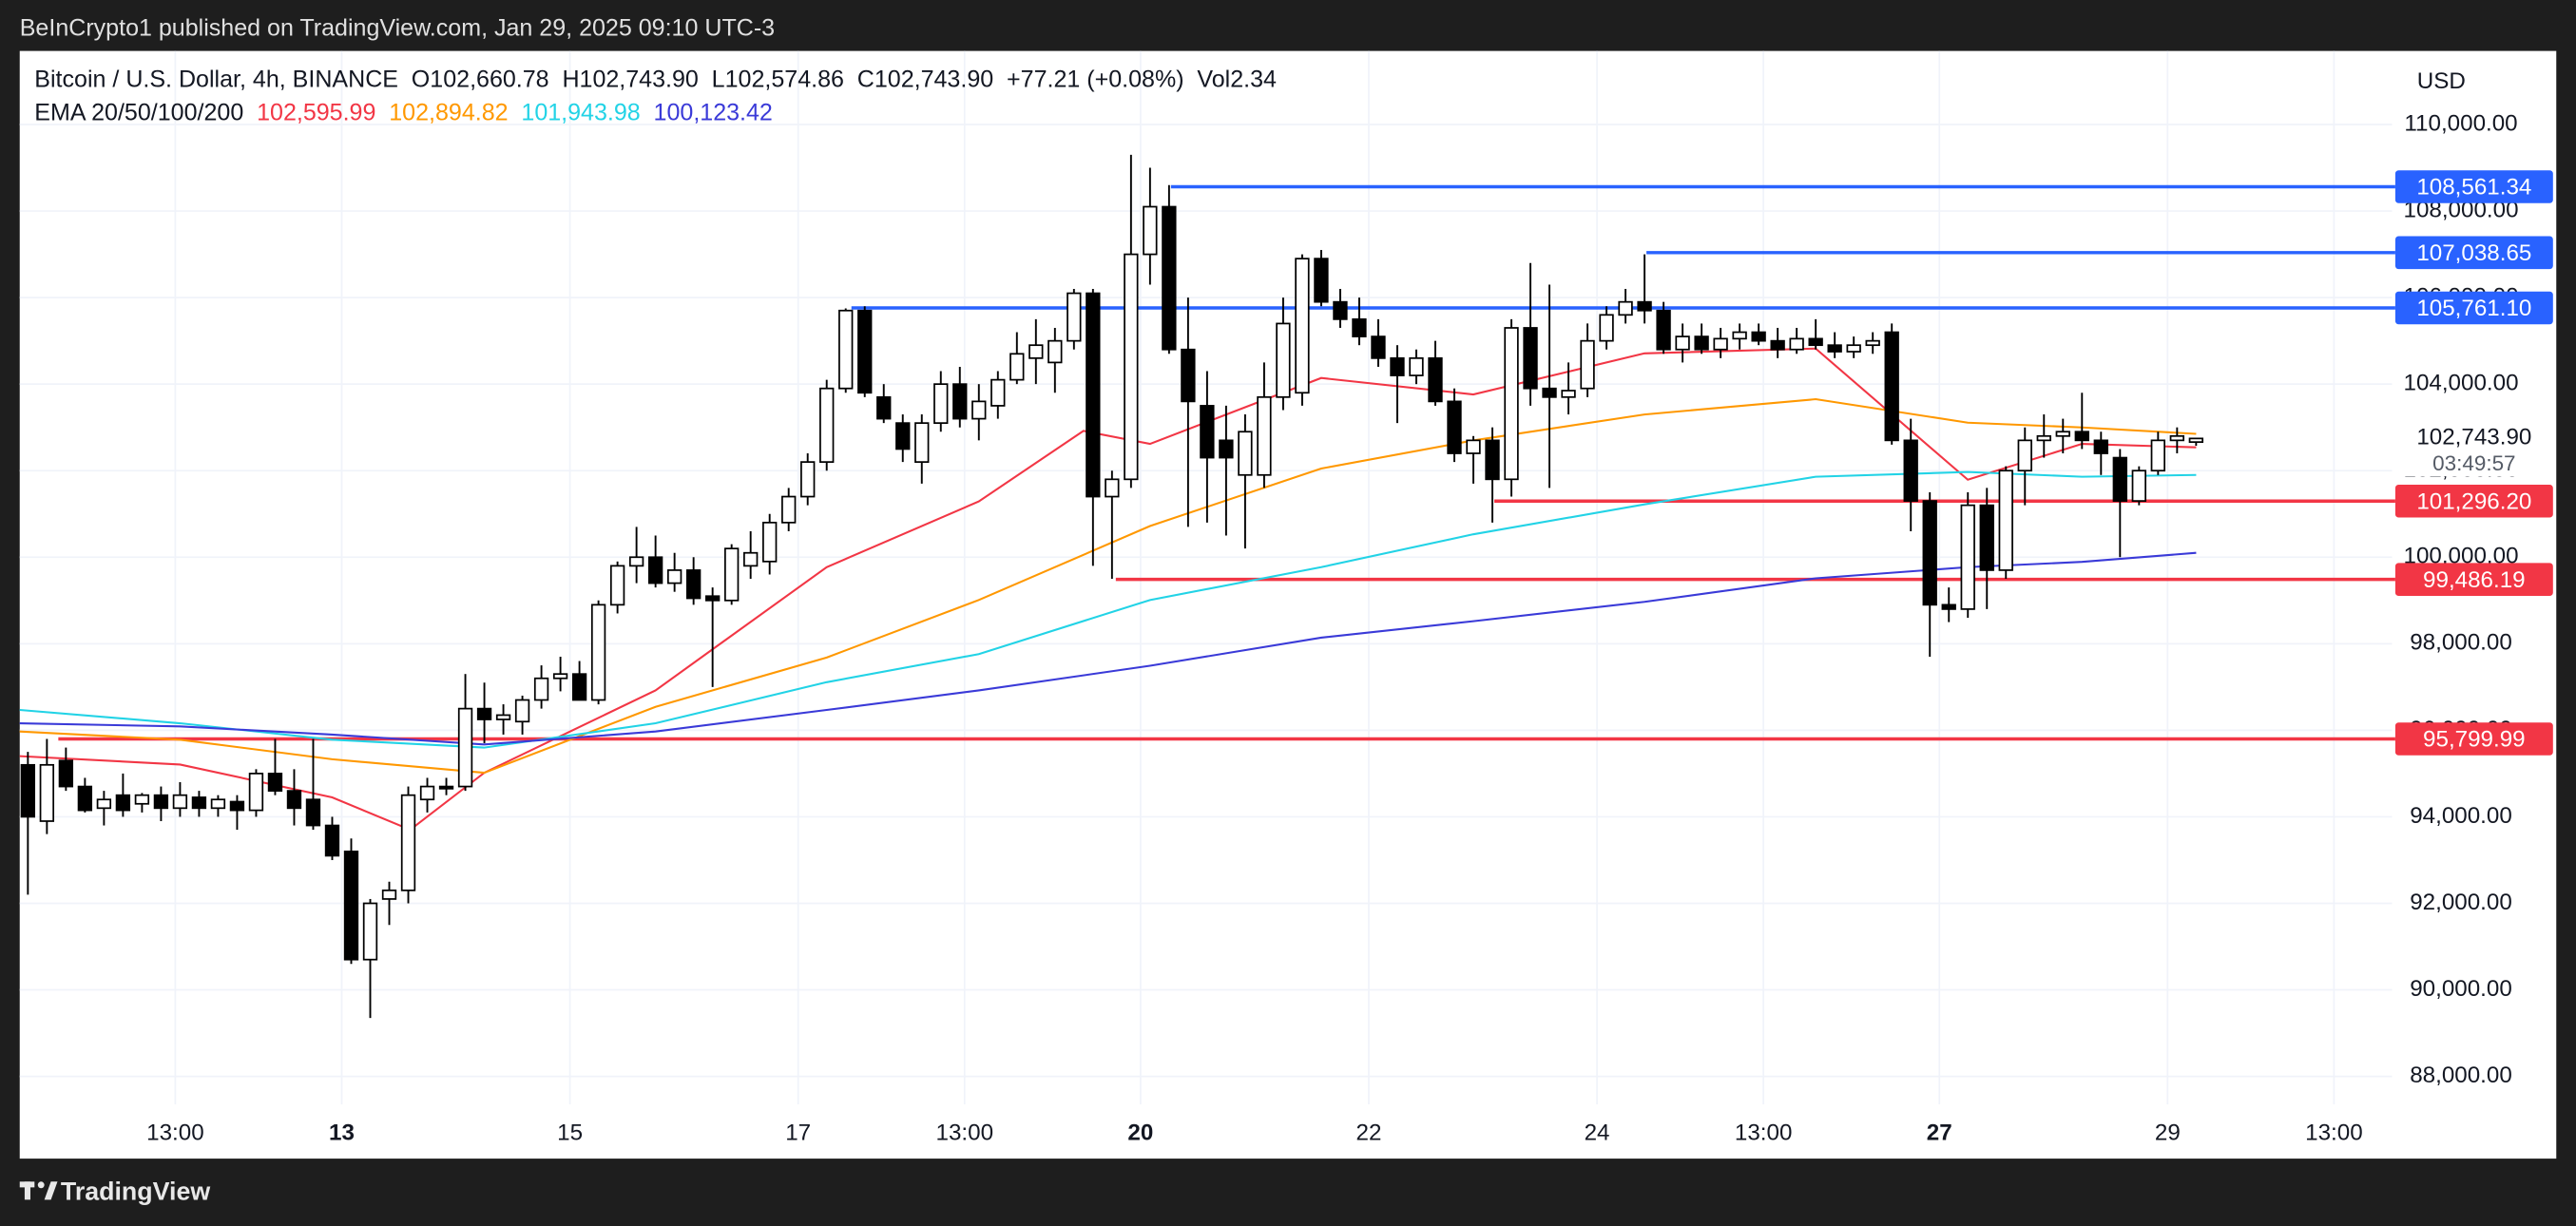 The width and height of the screenshot is (2576, 1226). I want to click on y-tick-label: 94,000.00, so click(2461, 816).